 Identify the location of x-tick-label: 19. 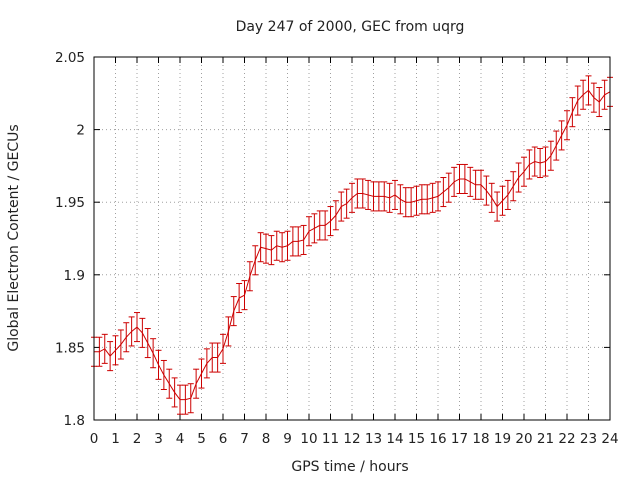
(502, 439).